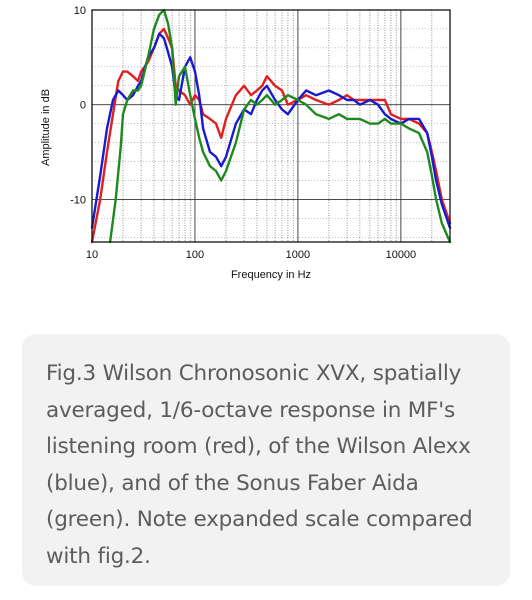 The width and height of the screenshot is (532, 600). Describe the element at coordinates (251, 410) in the screenshot. I see `caption-line: averaged, 1/6-octave response in MF's` at that location.